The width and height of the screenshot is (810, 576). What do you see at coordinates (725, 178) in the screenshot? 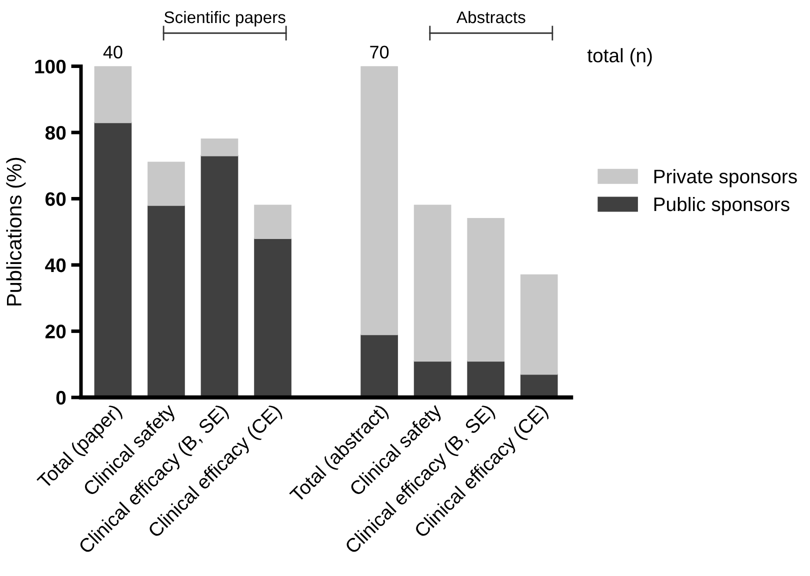
I see `legend-label: Private sponsors` at bounding box center [725, 178].